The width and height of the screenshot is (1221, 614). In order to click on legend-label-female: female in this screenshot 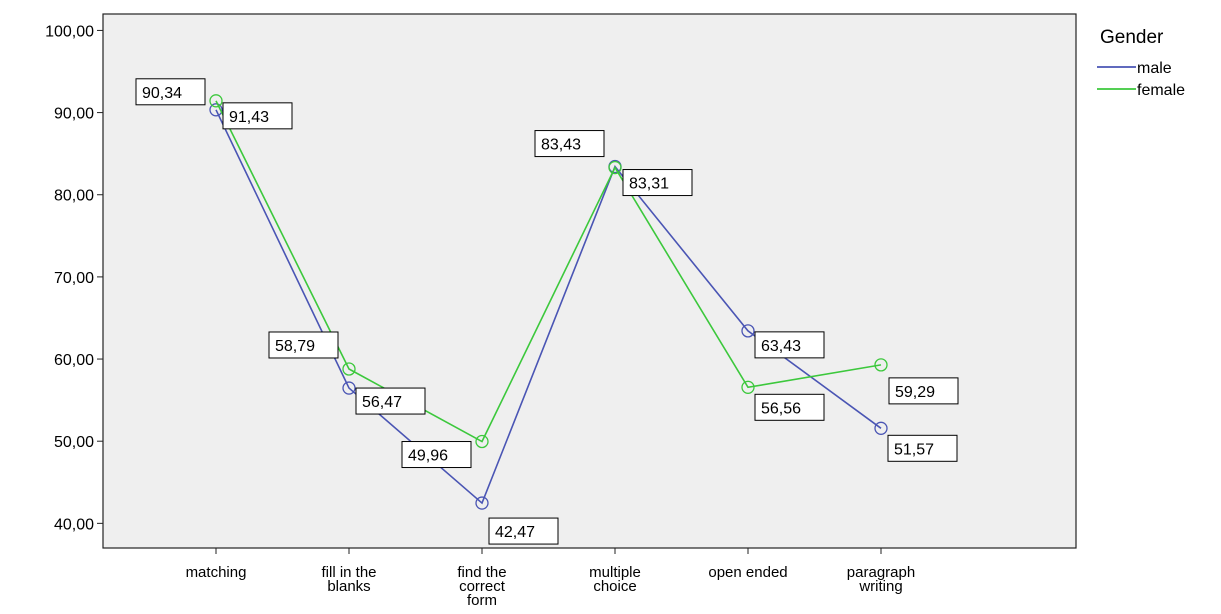, I will do `click(1161, 90)`.